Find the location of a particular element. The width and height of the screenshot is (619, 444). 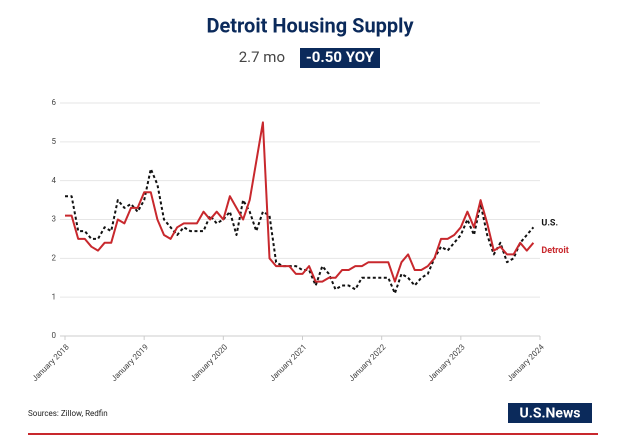

y-tick-label: 0 is located at coordinates (54, 335).